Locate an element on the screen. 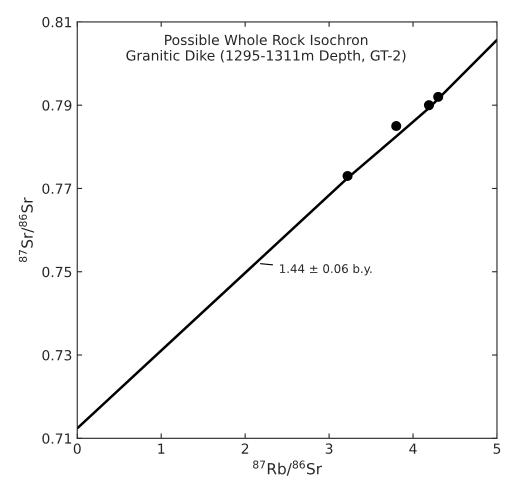 Image resolution: width=515 pixels, height=487 pixels. x-tick-label: 4 is located at coordinates (413, 449).